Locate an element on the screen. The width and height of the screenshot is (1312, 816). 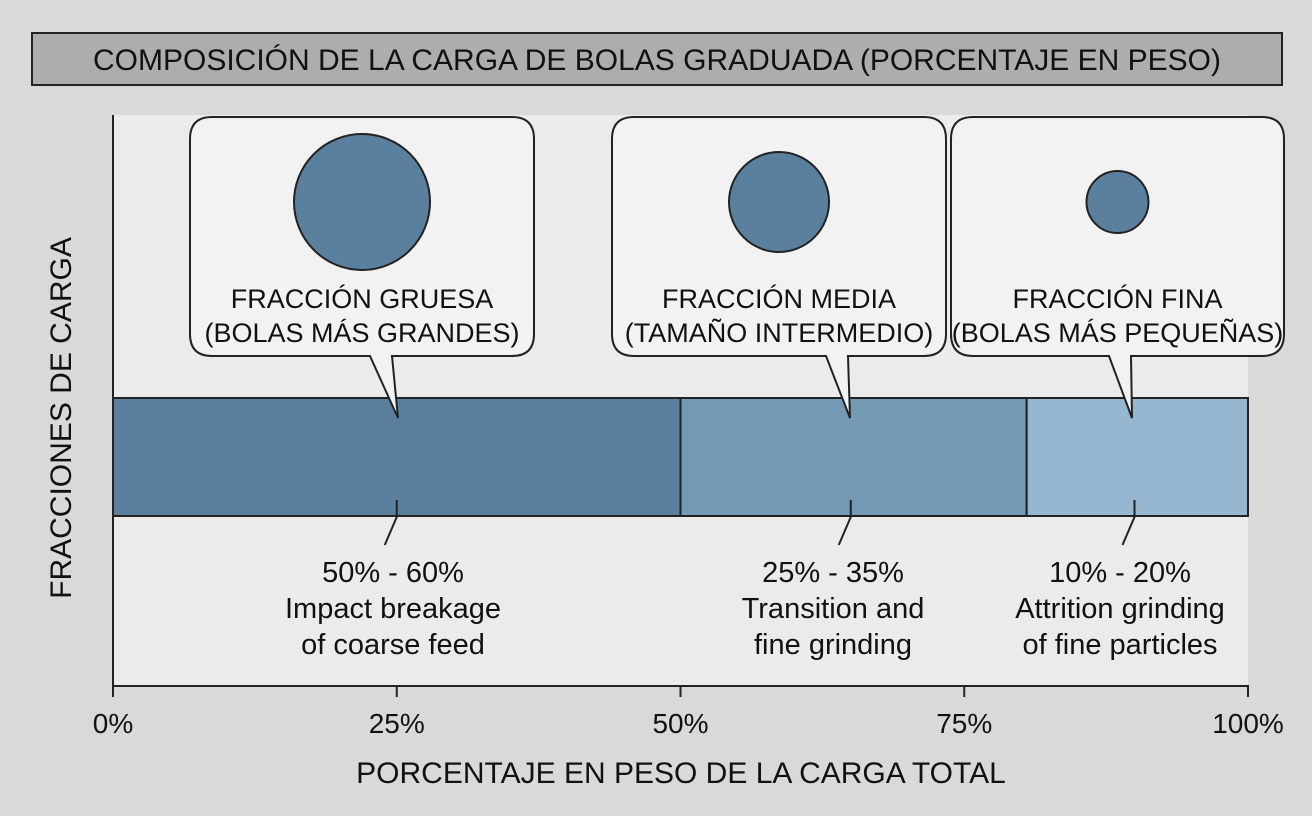
x-tick-label: 75% is located at coordinates (964, 723).